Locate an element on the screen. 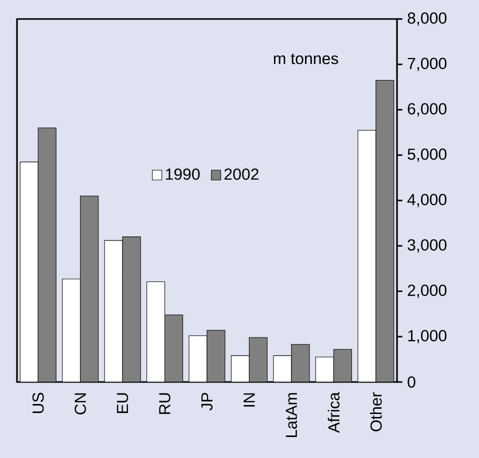  y-tick-label: 3,000 is located at coordinates (427, 245).